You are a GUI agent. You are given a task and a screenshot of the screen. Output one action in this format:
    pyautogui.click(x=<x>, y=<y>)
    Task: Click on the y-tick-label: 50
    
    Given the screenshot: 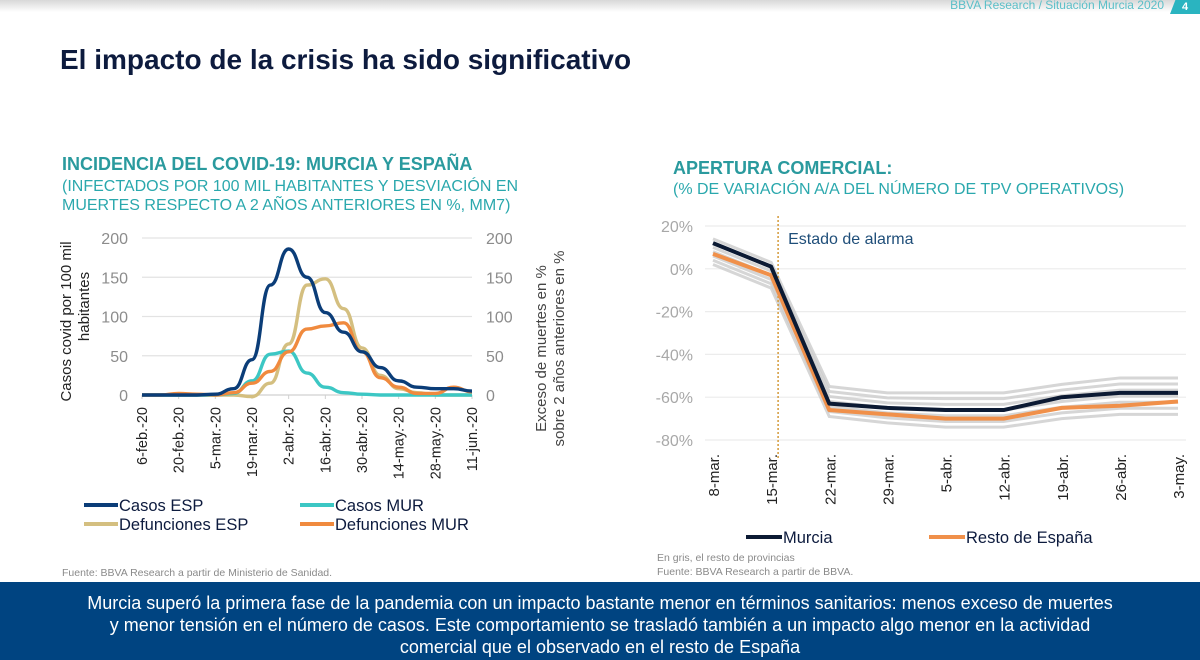 What is the action you would take?
    pyautogui.click(x=119, y=357)
    